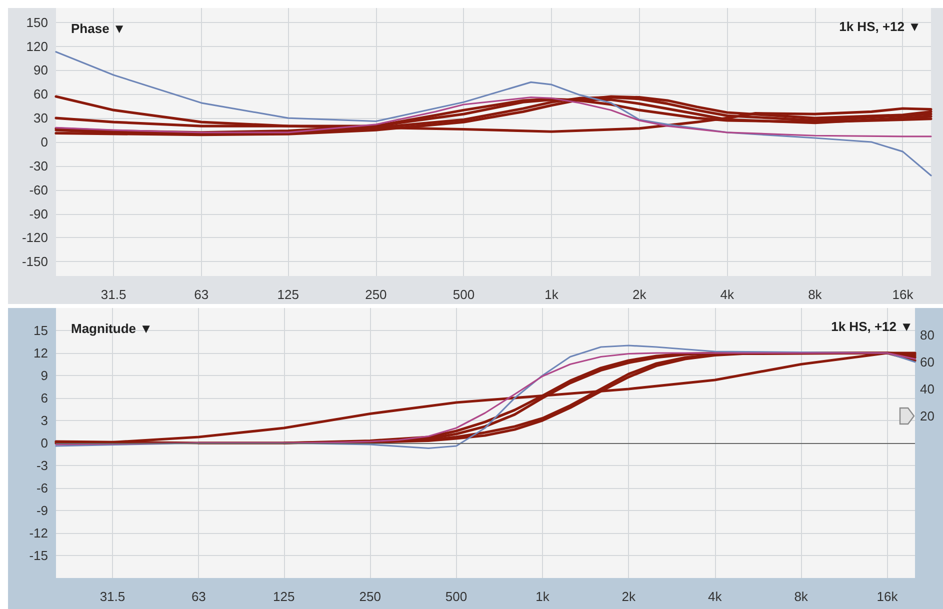 The height and width of the screenshot is (609, 943). Describe the element at coordinates (37, 22) in the screenshot. I see `y-tick-label: 150` at that location.